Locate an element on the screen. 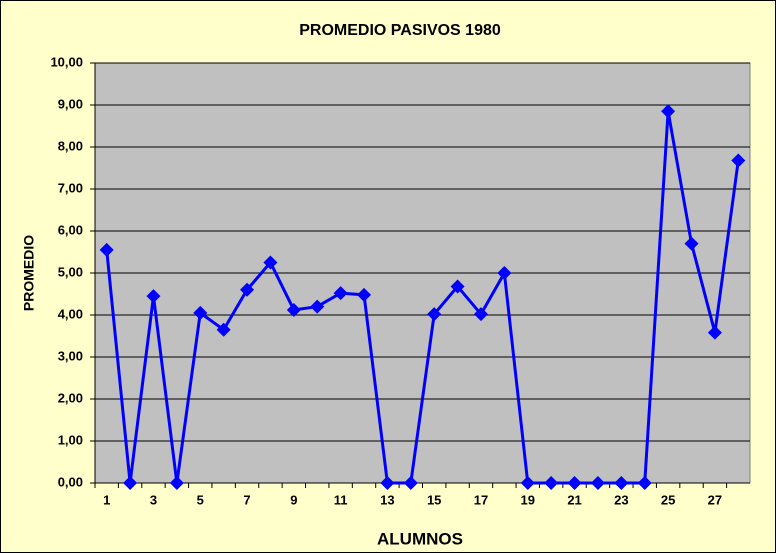 Image resolution: width=776 pixels, height=553 pixels. x-axis-label: ALUMNOS is located at coordinates (420, 538).